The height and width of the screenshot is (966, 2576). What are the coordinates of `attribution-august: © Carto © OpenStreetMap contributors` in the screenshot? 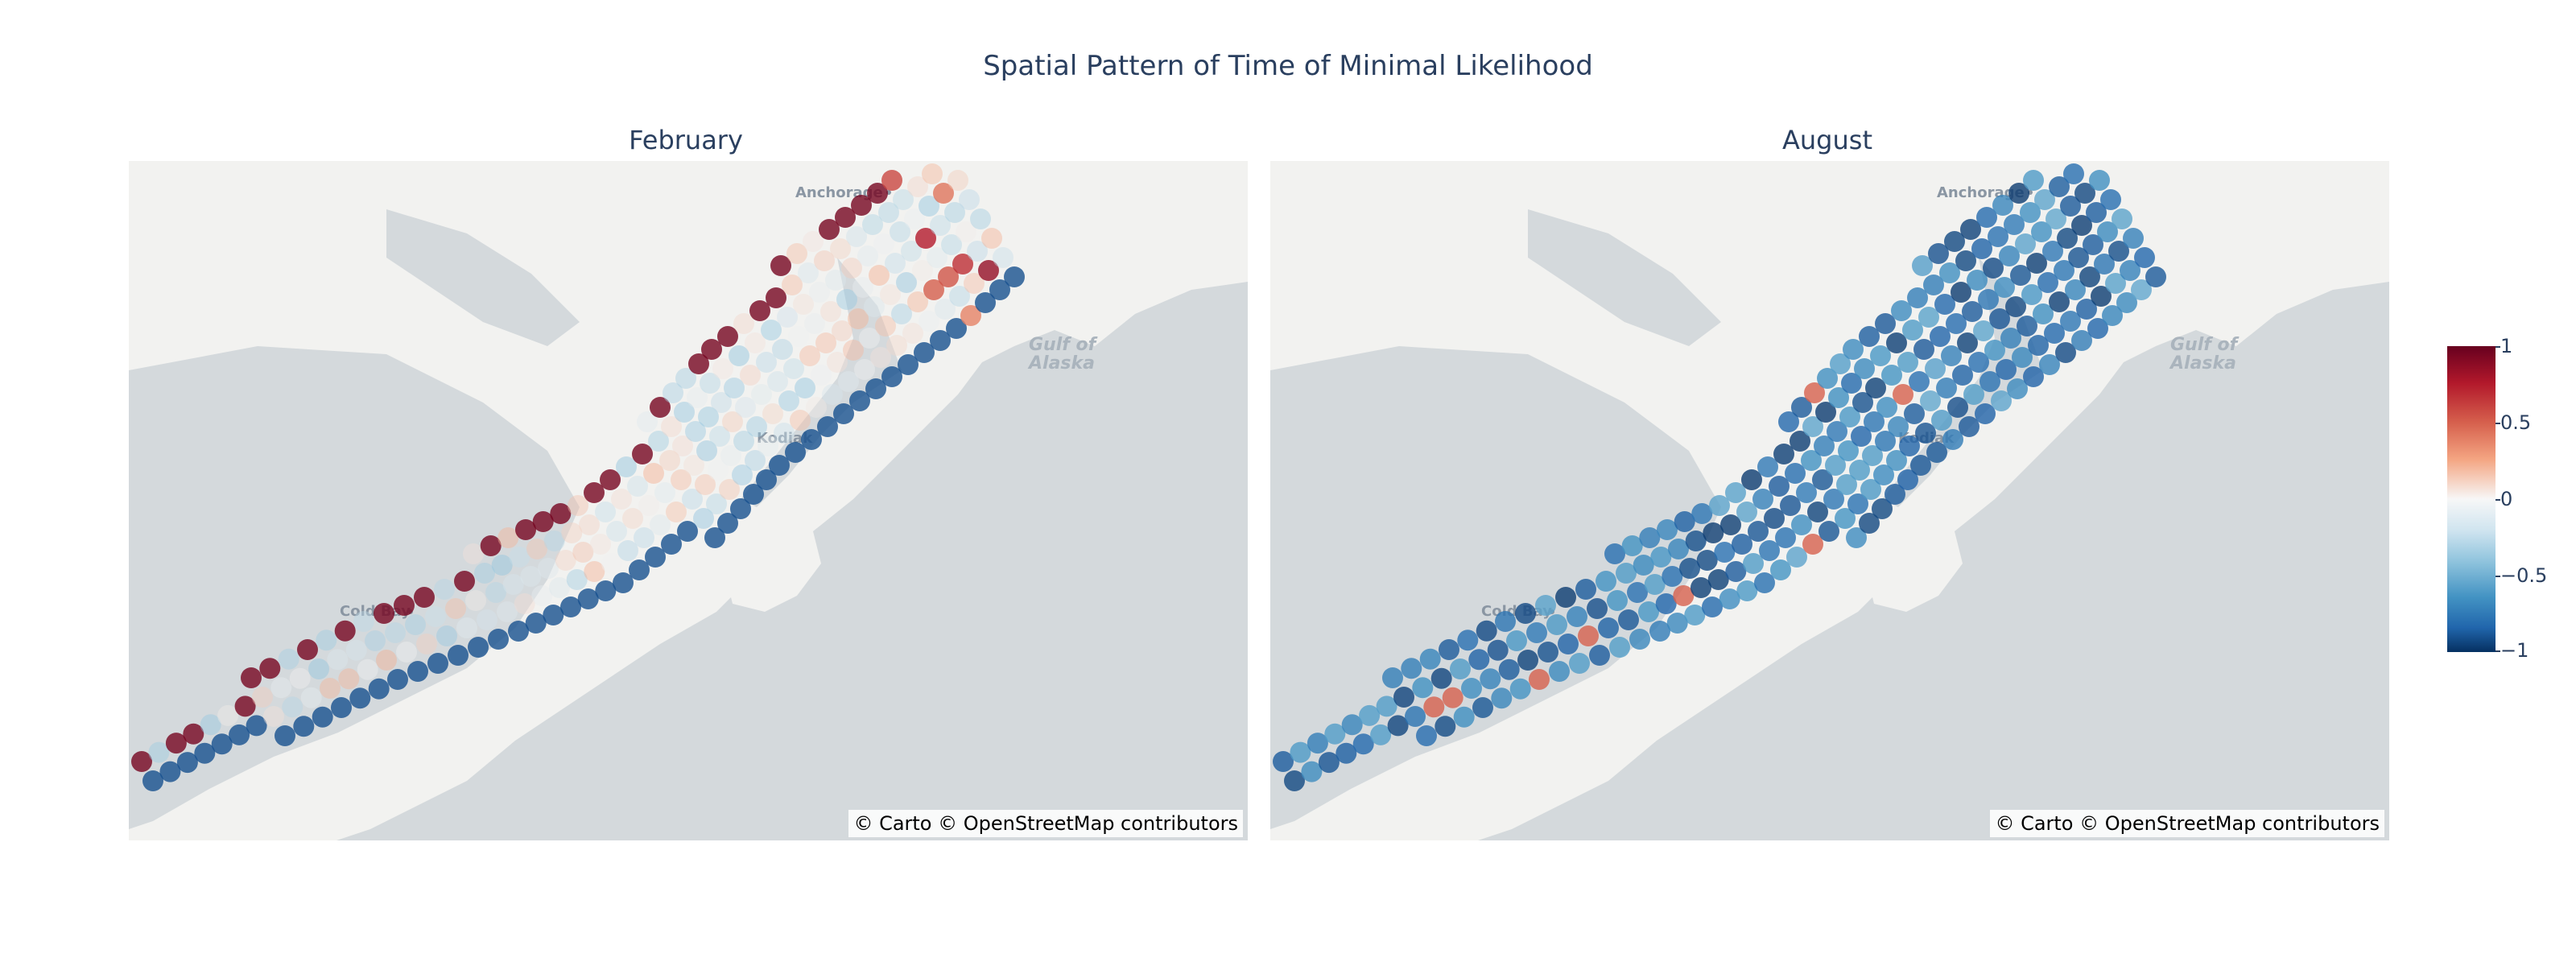 It's located at (2187, 823).